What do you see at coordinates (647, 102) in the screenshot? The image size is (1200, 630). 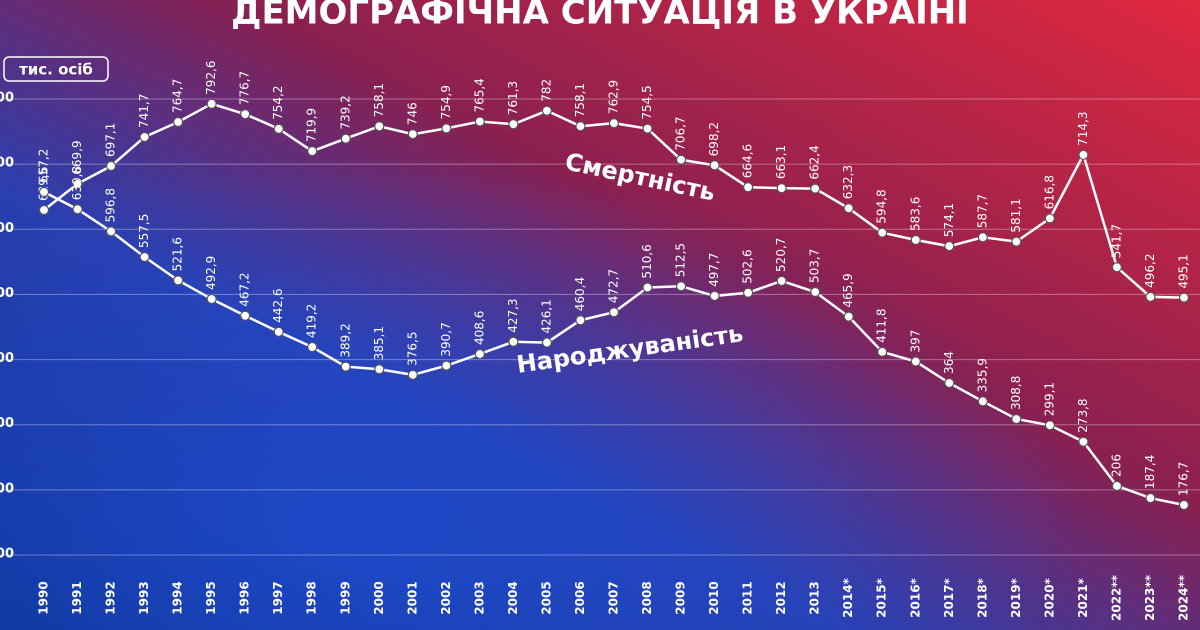 I see `data-label: 754,5` at bounding box center [647, 102].